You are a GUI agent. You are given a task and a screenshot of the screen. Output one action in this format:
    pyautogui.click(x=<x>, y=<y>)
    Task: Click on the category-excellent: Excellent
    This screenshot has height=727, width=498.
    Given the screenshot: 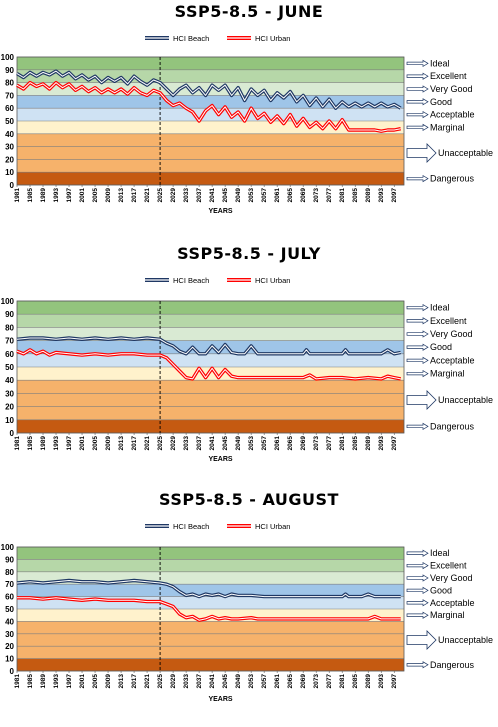 What is the action you would take?
    pyautogui.click(x=436, y=321)
    